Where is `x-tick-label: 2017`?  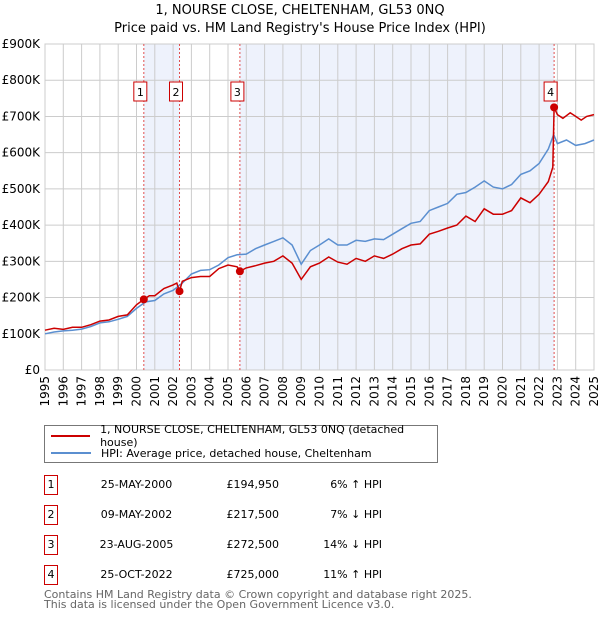 x-tick-label: 2017 is located at coordinates (448, 391).